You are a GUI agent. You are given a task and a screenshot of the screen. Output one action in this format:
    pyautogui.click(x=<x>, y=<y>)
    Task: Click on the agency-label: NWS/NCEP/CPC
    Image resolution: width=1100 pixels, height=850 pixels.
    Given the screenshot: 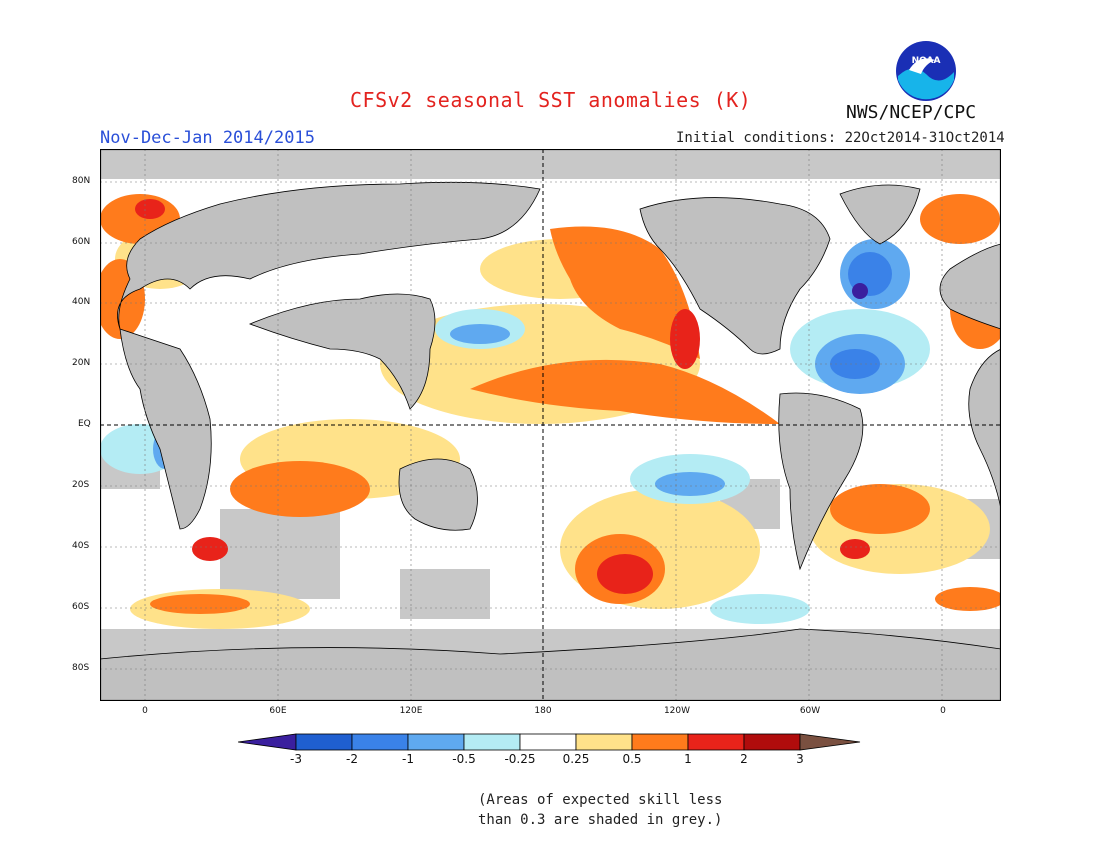 What is the action you would take?
    pyautogui.click(x=911, y=112)
    